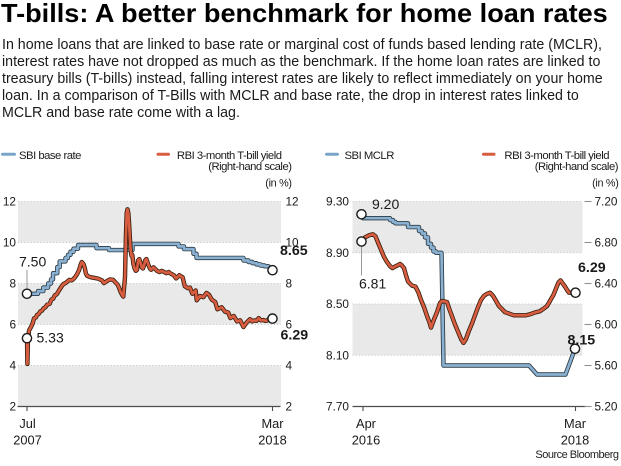 This screenshot has height=466, width=621. What do you see at coordinates (32, 262) in the screenshot?
I see `svg-text: 7.50` at bounding box center [32, 262].